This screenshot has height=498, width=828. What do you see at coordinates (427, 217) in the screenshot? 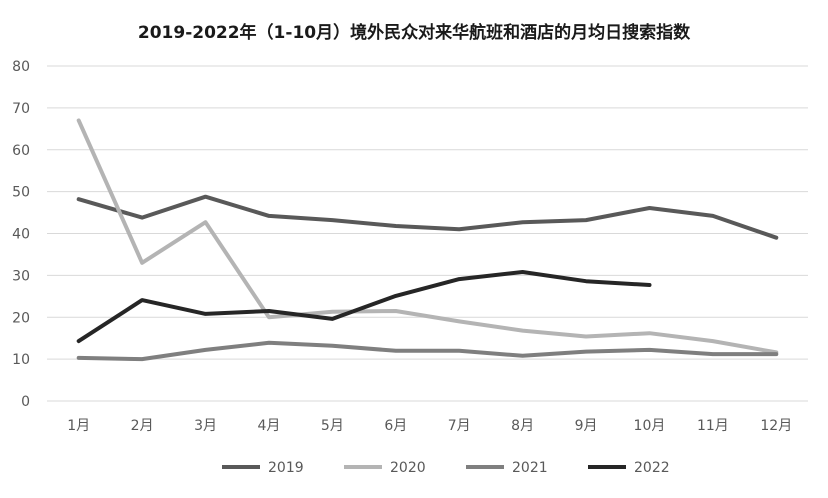
I see `series-line-2019` at bounding box center [427, 217].